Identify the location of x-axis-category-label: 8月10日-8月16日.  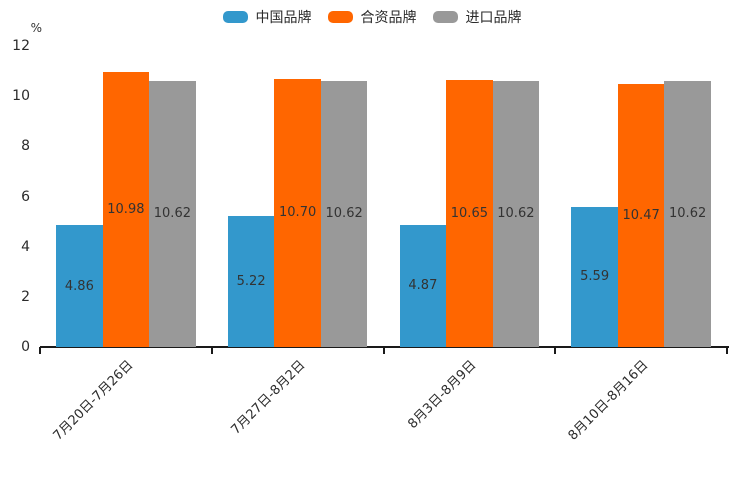
(608, 400).